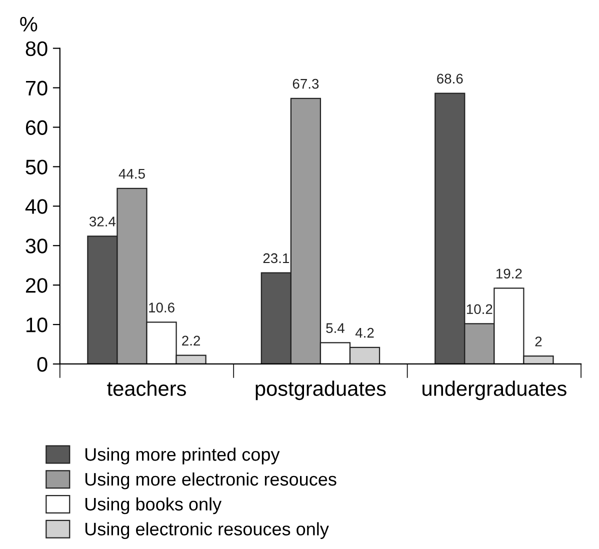 The width and height of the screenshot is (599, 549). What do you see at coordinates (161, 307) in the screenshot?
I see `data-label: 10.6` at bounding box center [161, 307].